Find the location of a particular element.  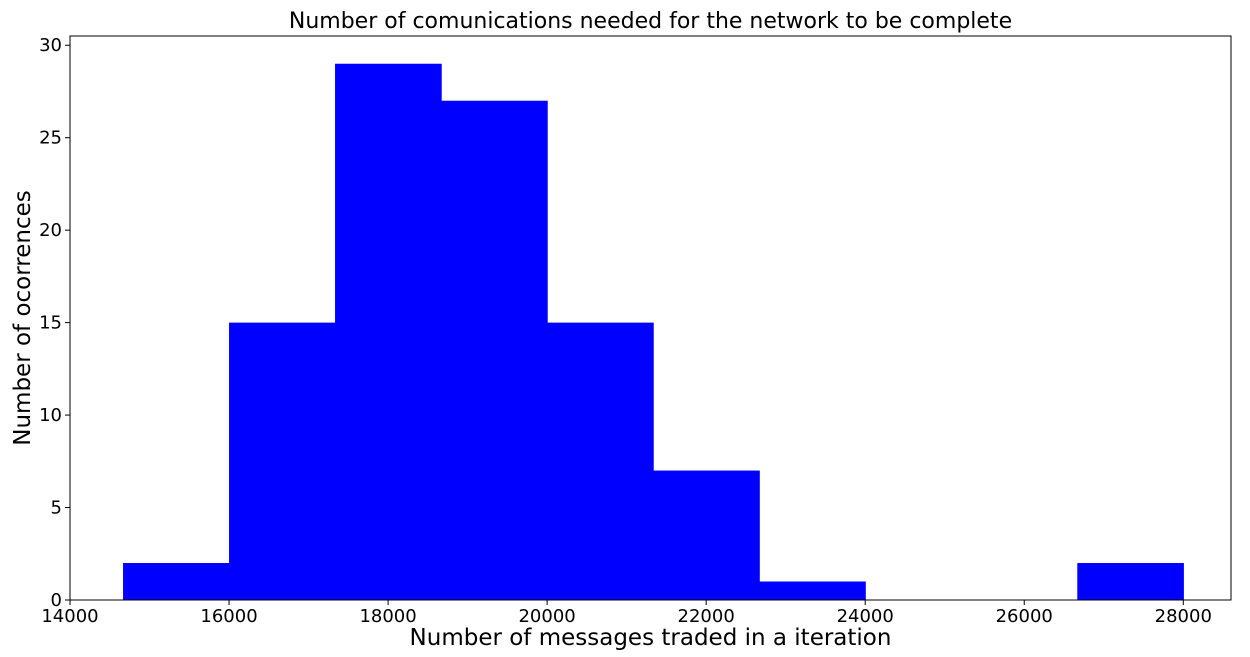

x-tick-label: 14000 is located at coordinates (69, 616).